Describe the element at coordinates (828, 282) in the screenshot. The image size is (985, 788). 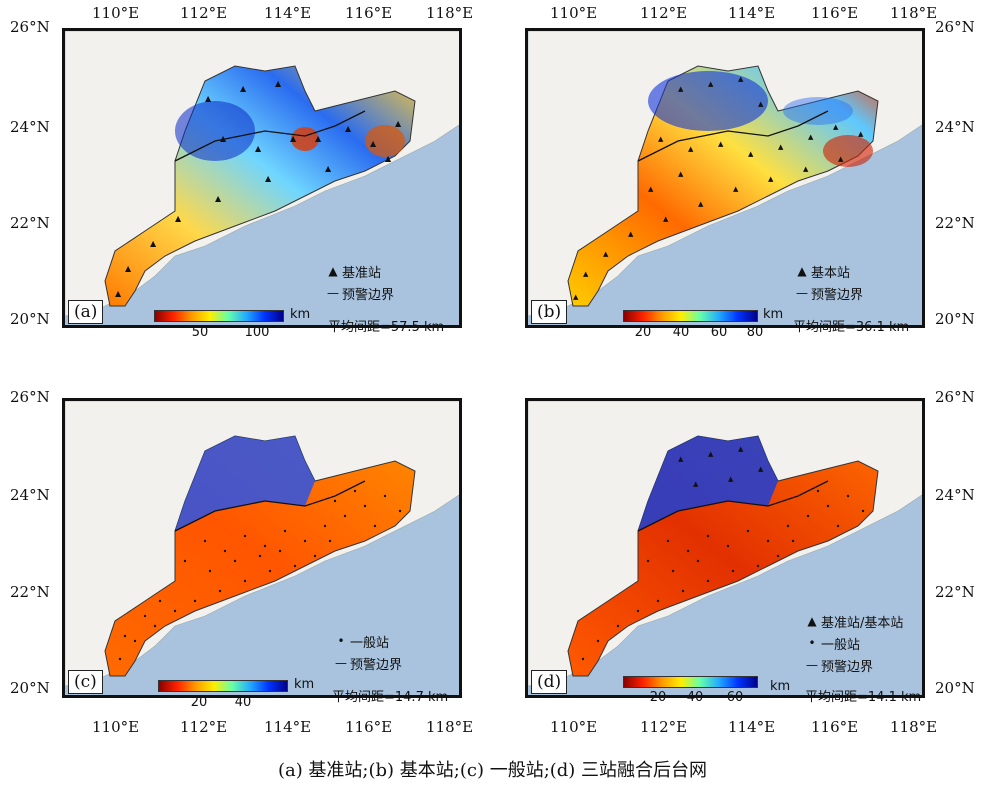
I see `legend: ▲ 基本站 — 预警边界` at that location.